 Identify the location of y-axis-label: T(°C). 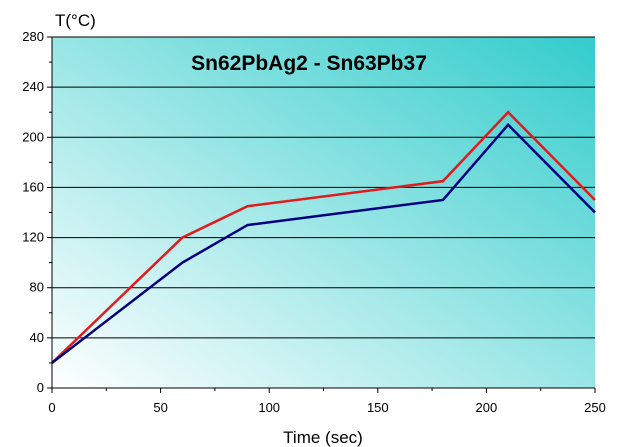
(75, 20).